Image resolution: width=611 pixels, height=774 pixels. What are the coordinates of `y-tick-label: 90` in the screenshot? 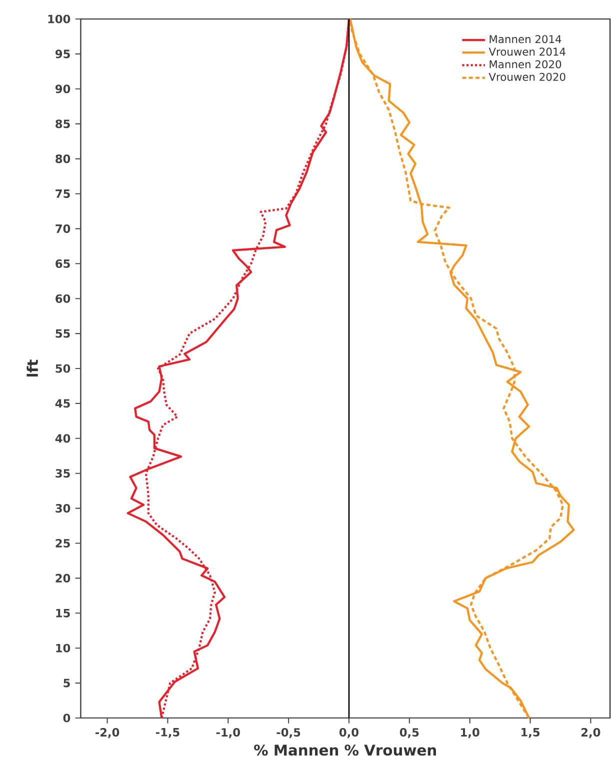 It's located at (62, 89).